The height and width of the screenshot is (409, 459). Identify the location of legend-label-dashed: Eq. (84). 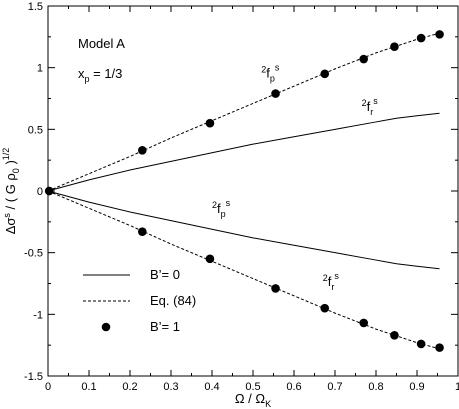
(173, 300).